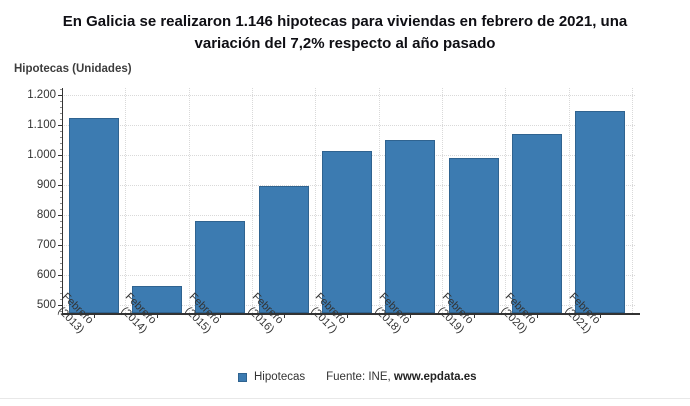 This screenshot has width=690, height=406. Describe the element at coordinates (73, 69) in the screenshot. I see `y-axis-label: Hipotecas (Unidades)` at that location.